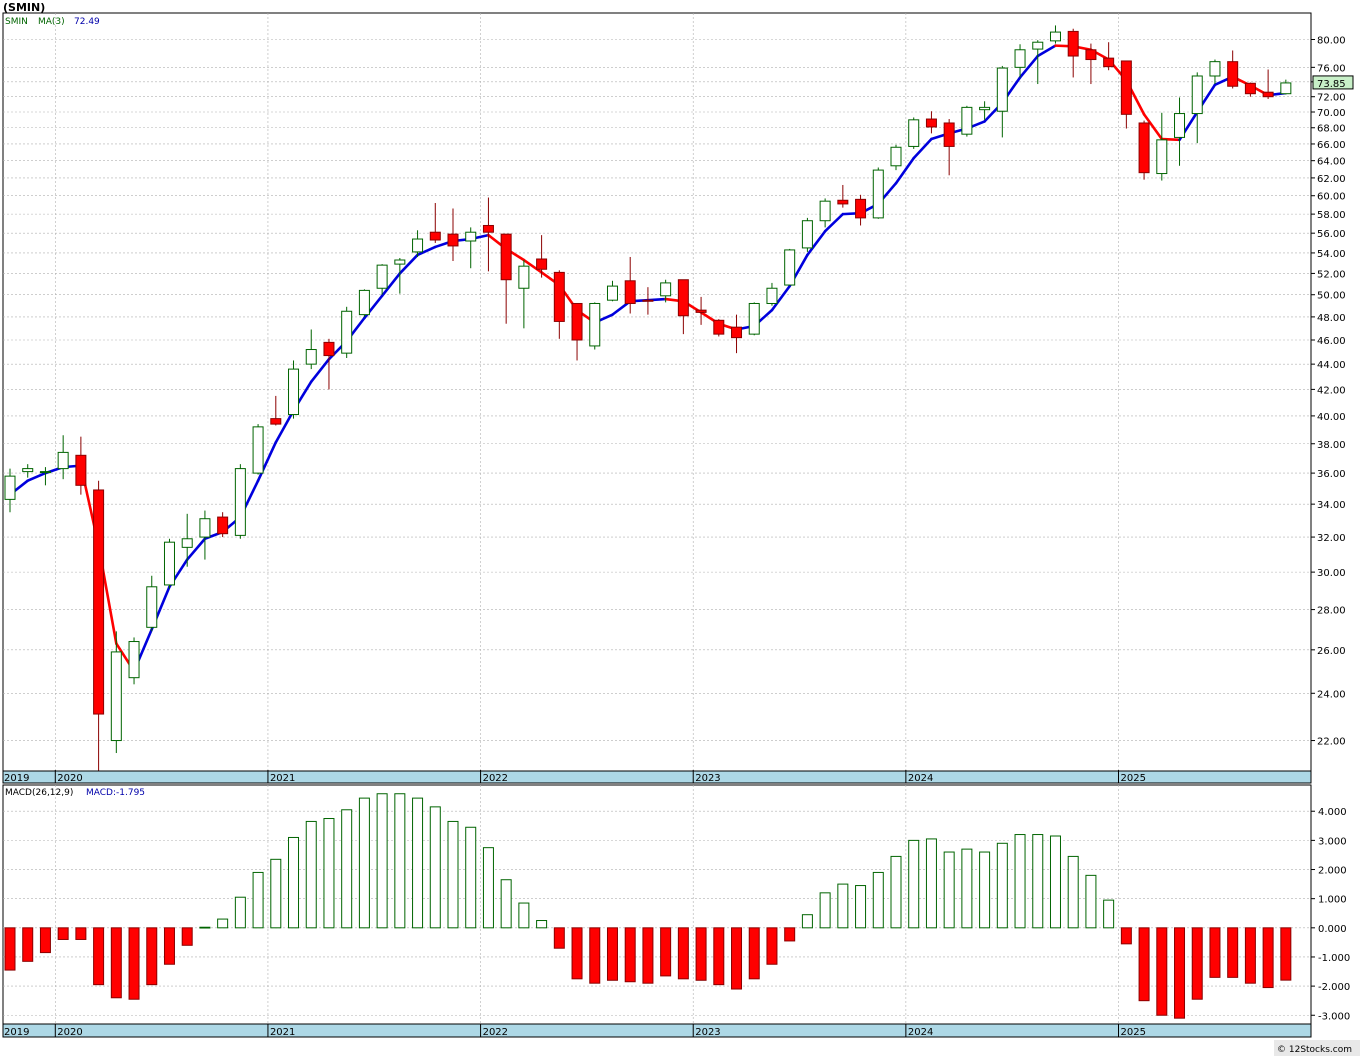 This screenshot has width=1360, height=1060. I want to click on price-y-tick-label: 42.00, so click(1331, 390).